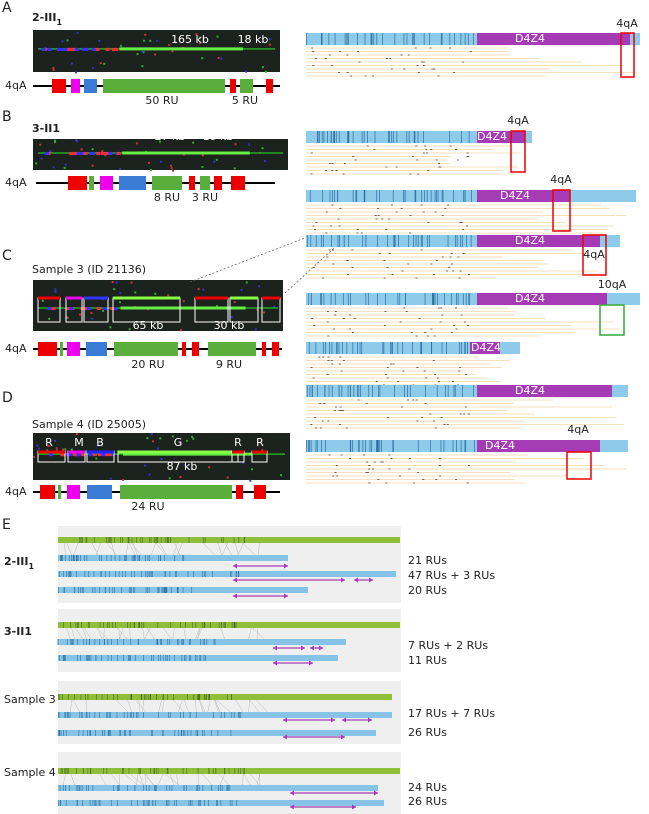 Image resolution: width=649 pixels, height=814 pixels. Describe the element at coordinates (7, 117) in the screenshot. I see `label: B` at that location.